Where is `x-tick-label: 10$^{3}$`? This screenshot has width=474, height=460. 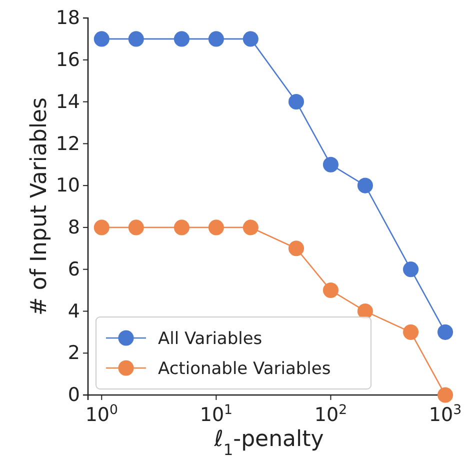
x-tick-label: 10$^{3}$ is located at coordinates (445, 414).